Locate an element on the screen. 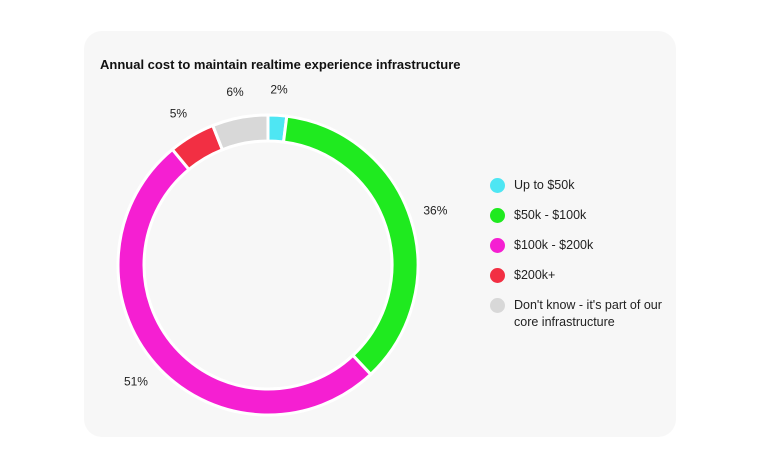 This screenshot has width=760, height=471. legend-item-up-to-50k: Up to $50k is located at coordinates (580, 185).